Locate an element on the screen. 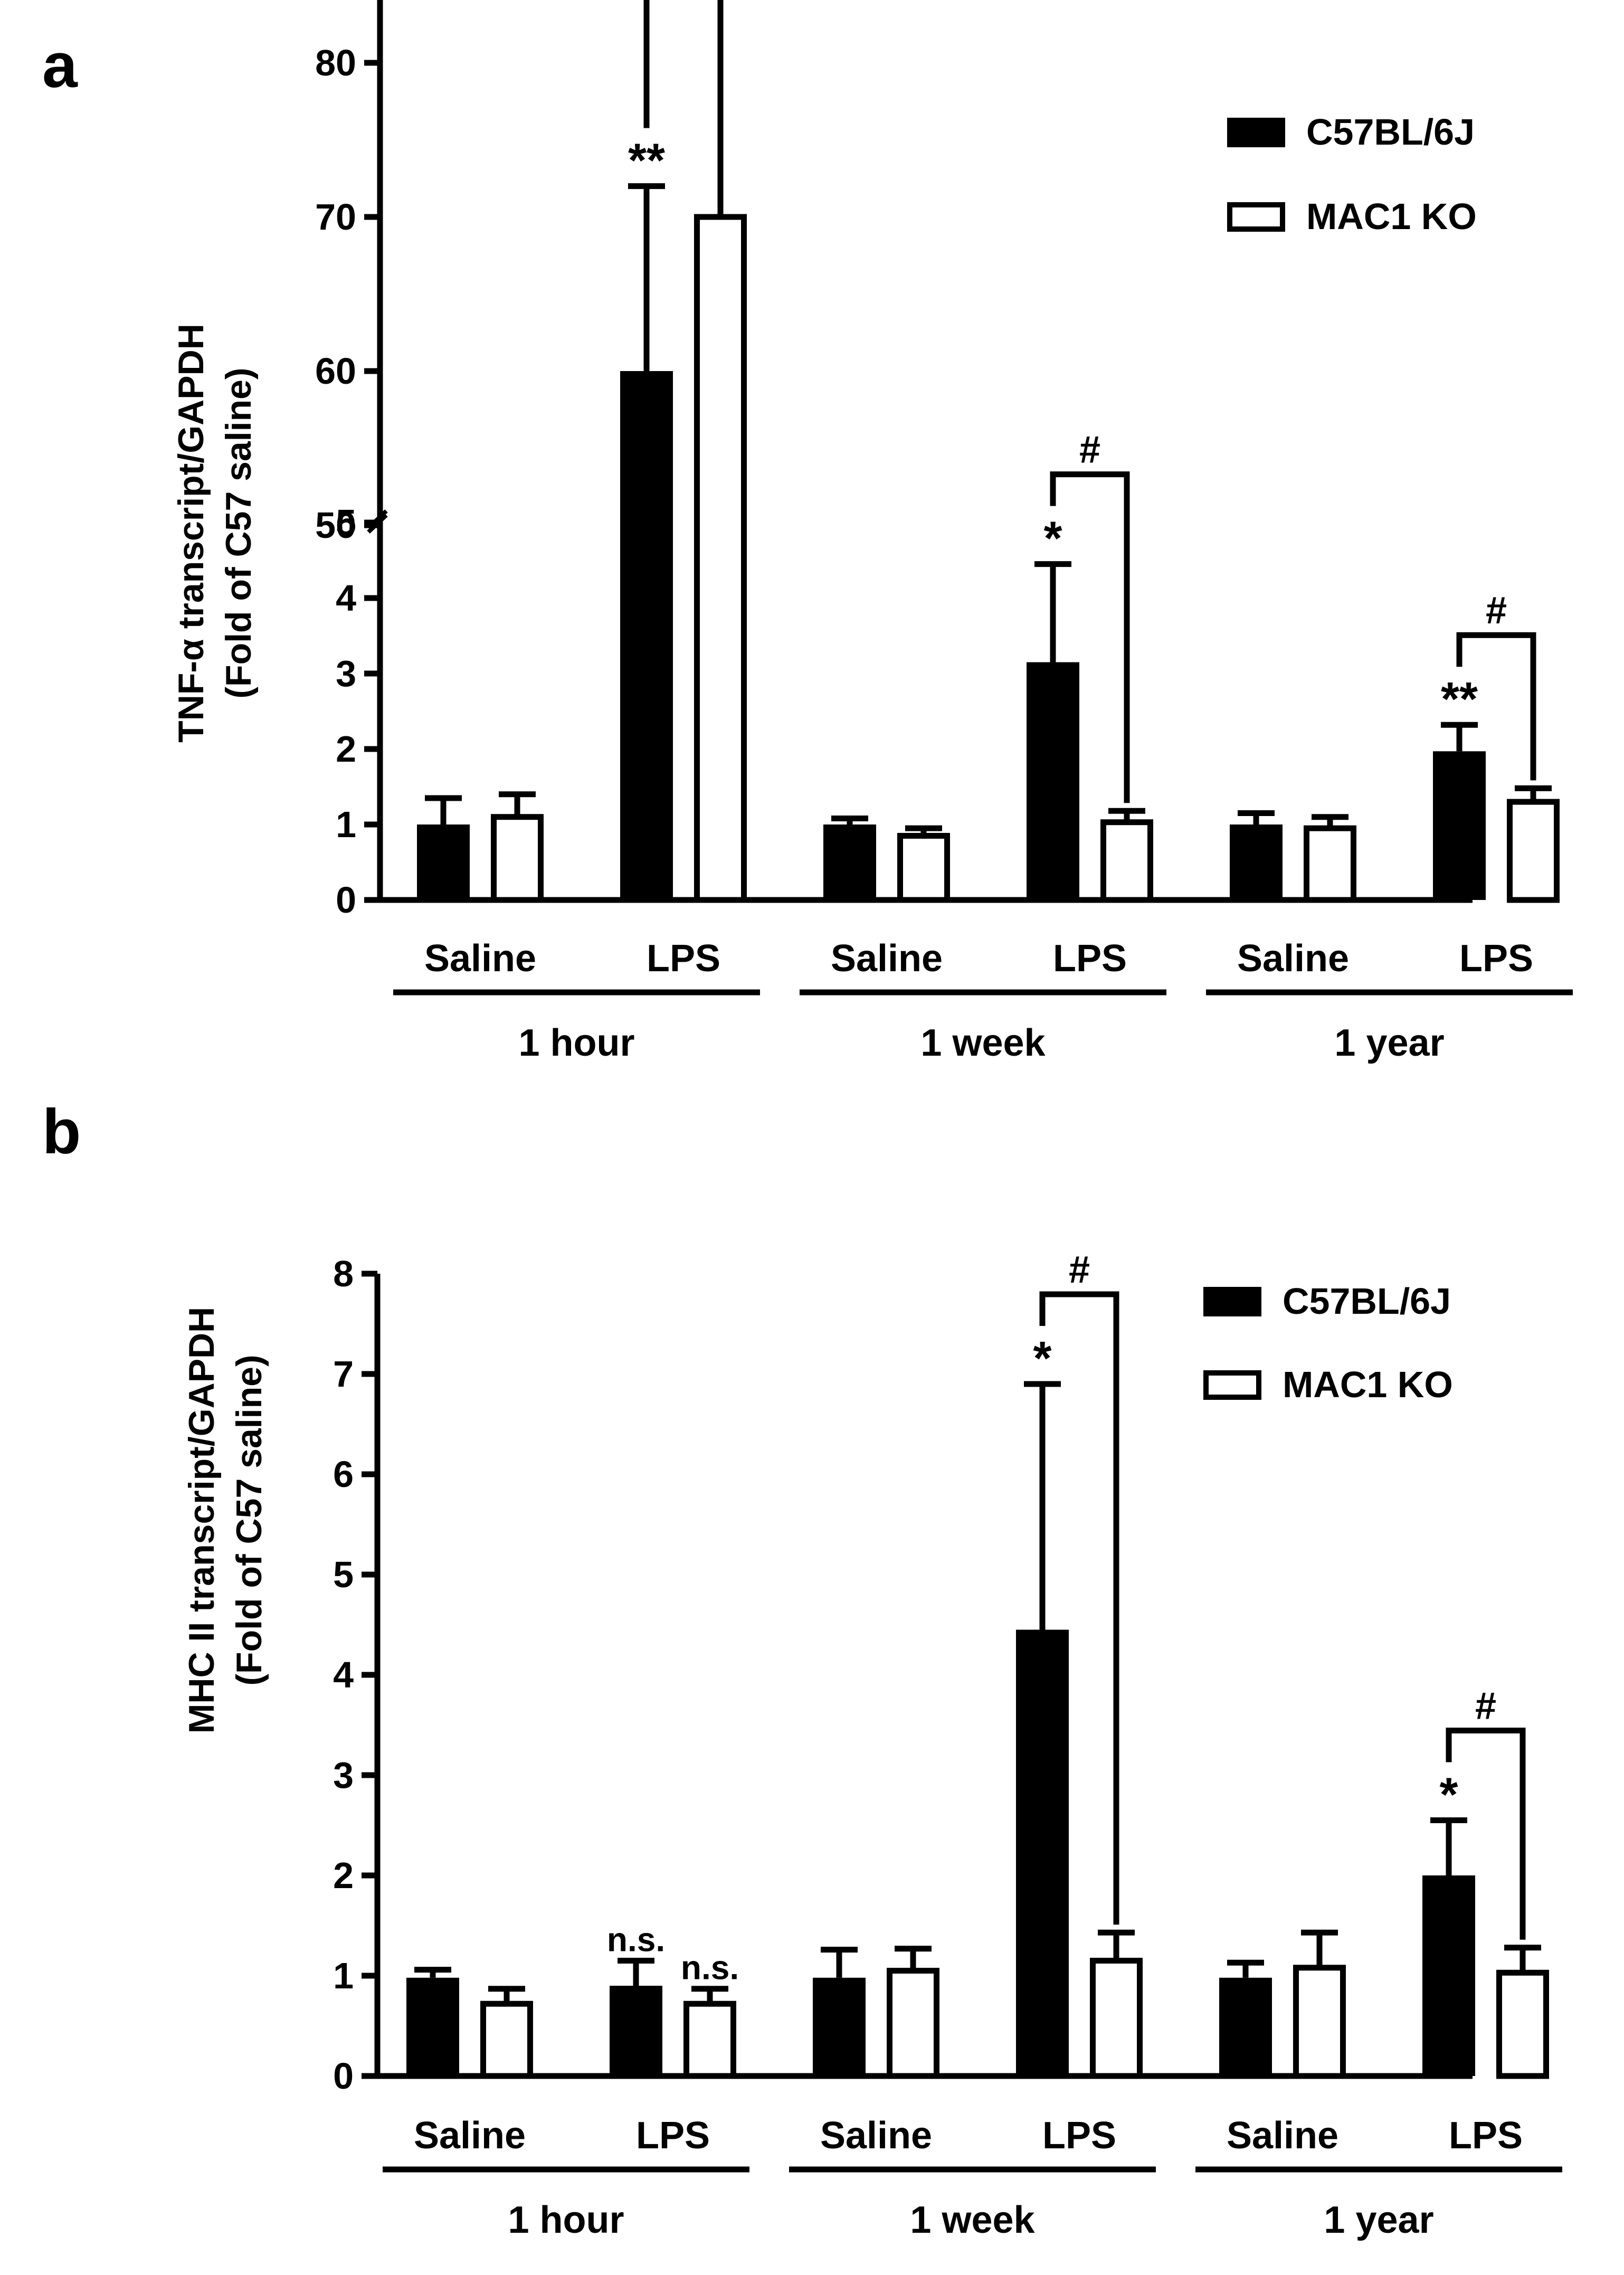 The height and width of the screenshot is (2275, 1624). y-tick-label: 70 is located at coordinates (336, 217).